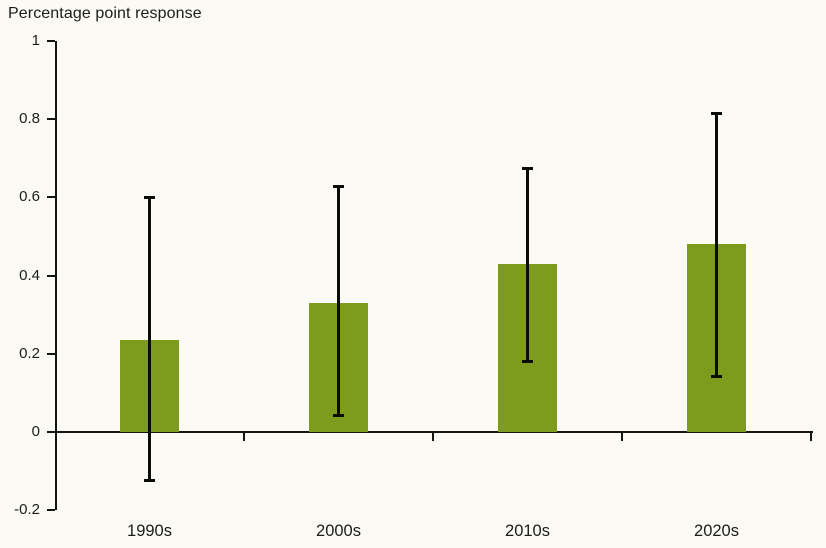 The image size is (826, 548). Describe the element at coordinates (149, 531) in the screenshot. I see `x-axis-label: 1990s` at that location.